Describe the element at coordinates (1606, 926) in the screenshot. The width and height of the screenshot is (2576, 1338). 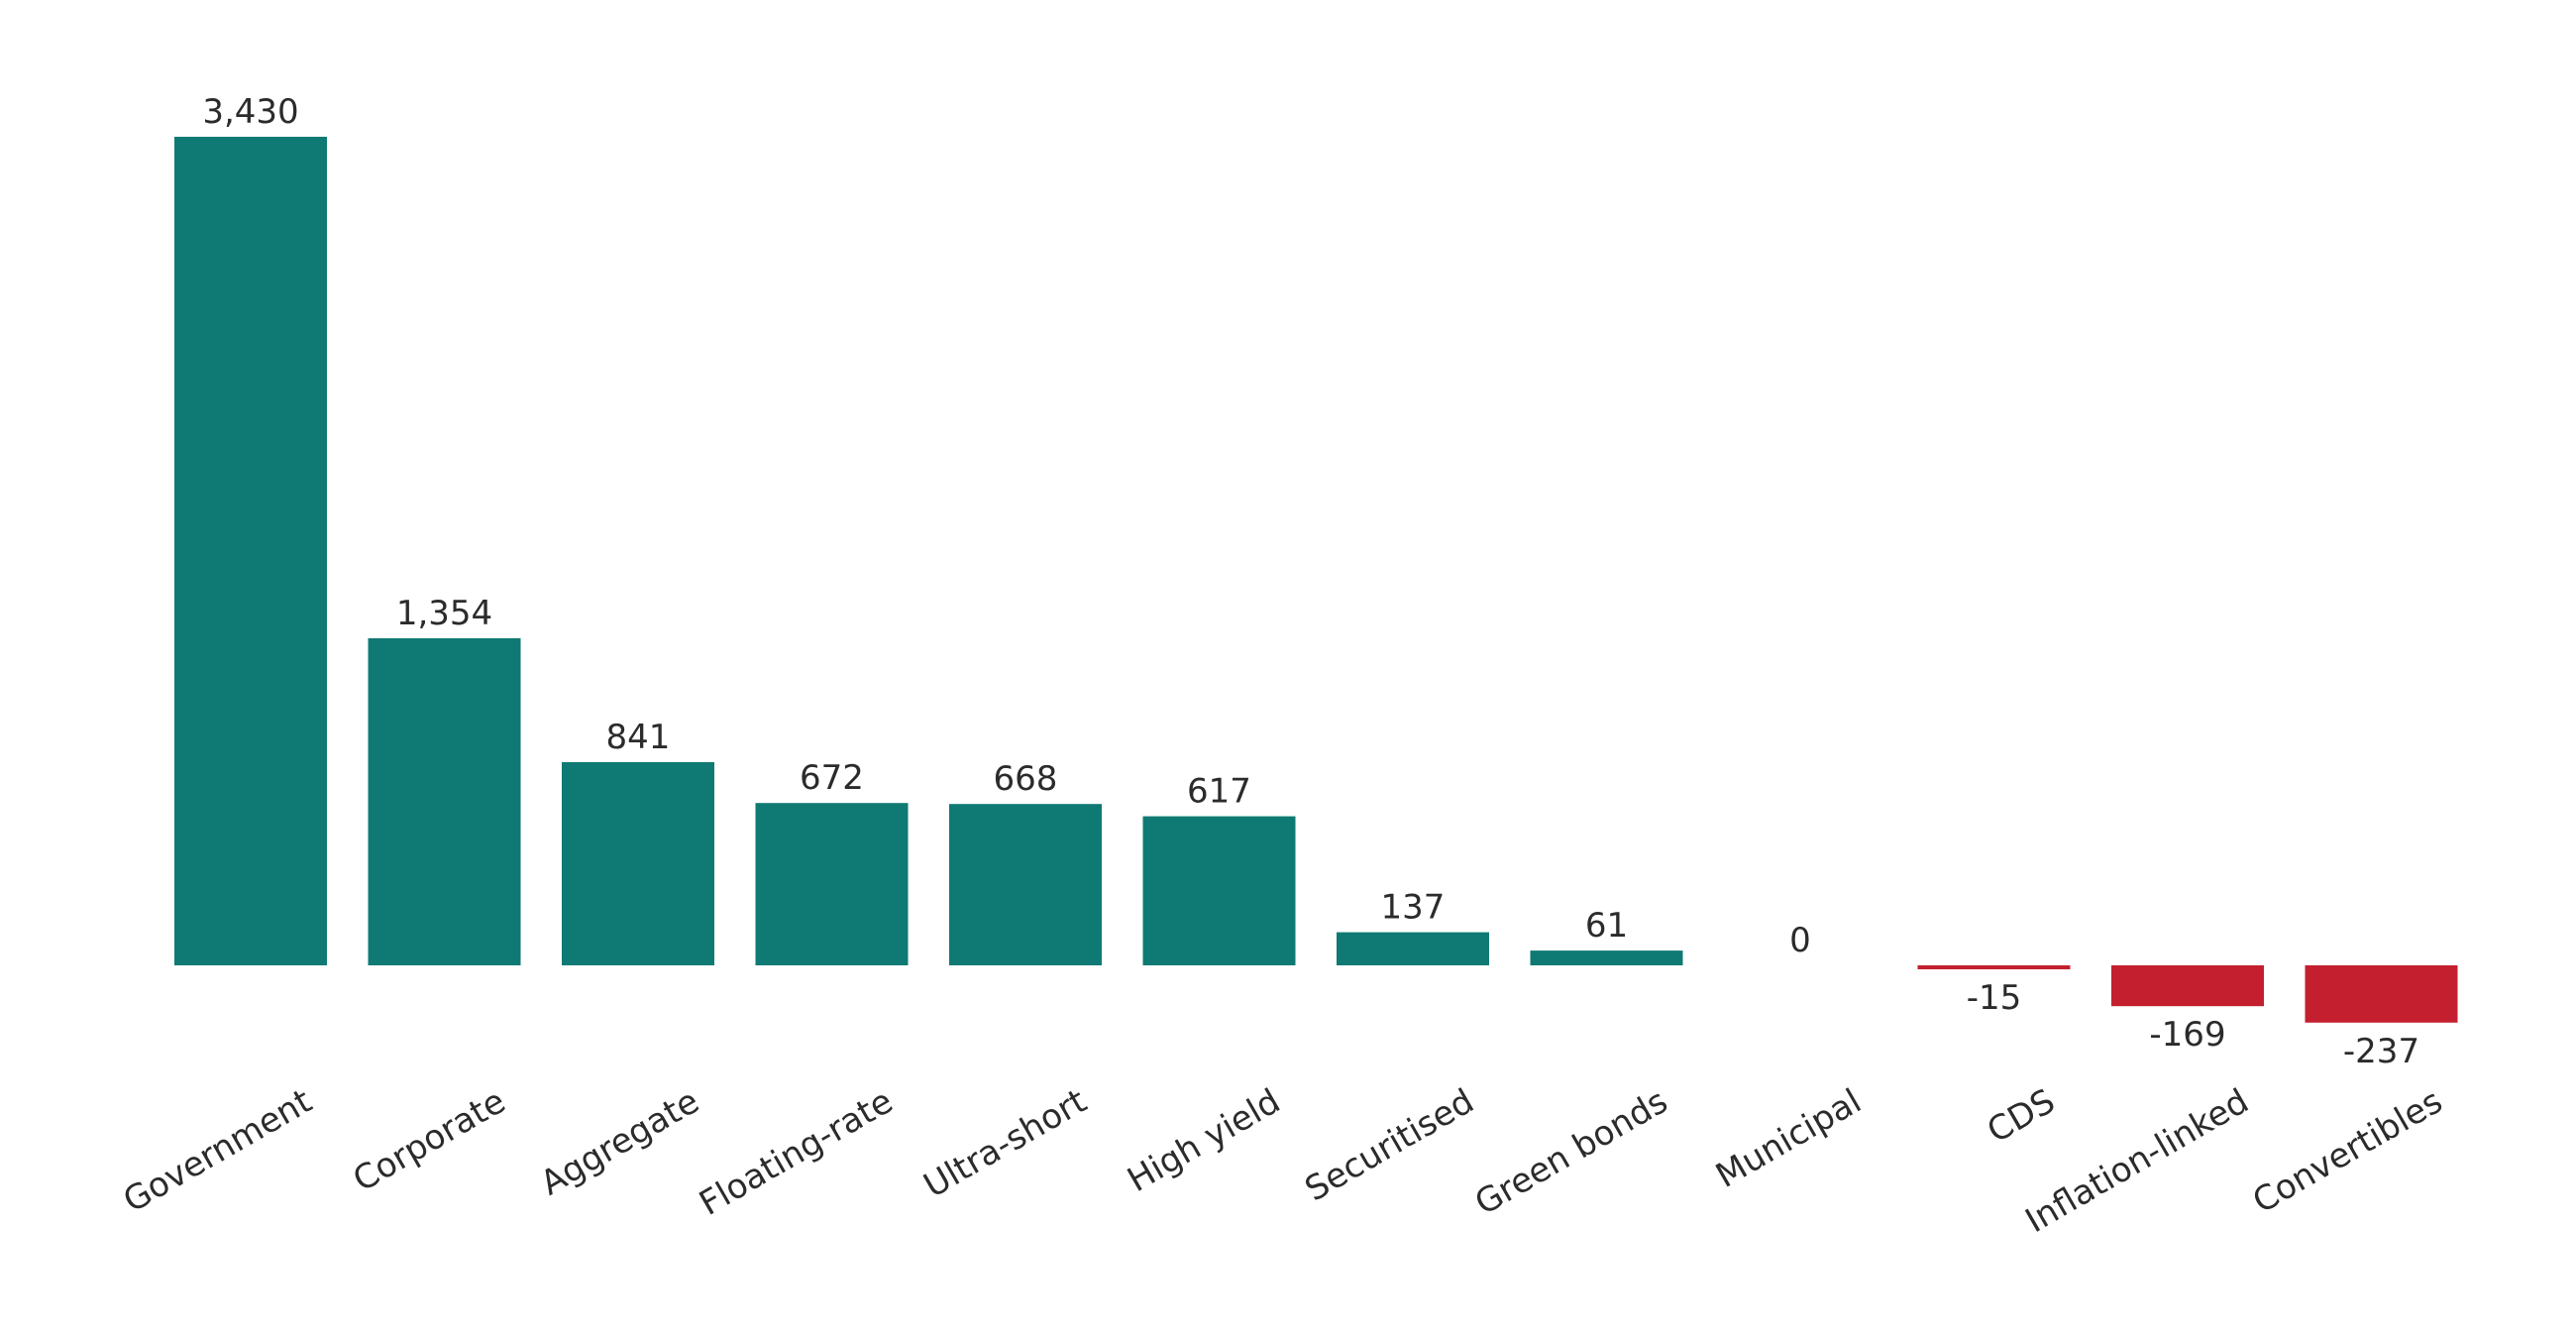
I see `value-label-green-bonds: 61` at that location.